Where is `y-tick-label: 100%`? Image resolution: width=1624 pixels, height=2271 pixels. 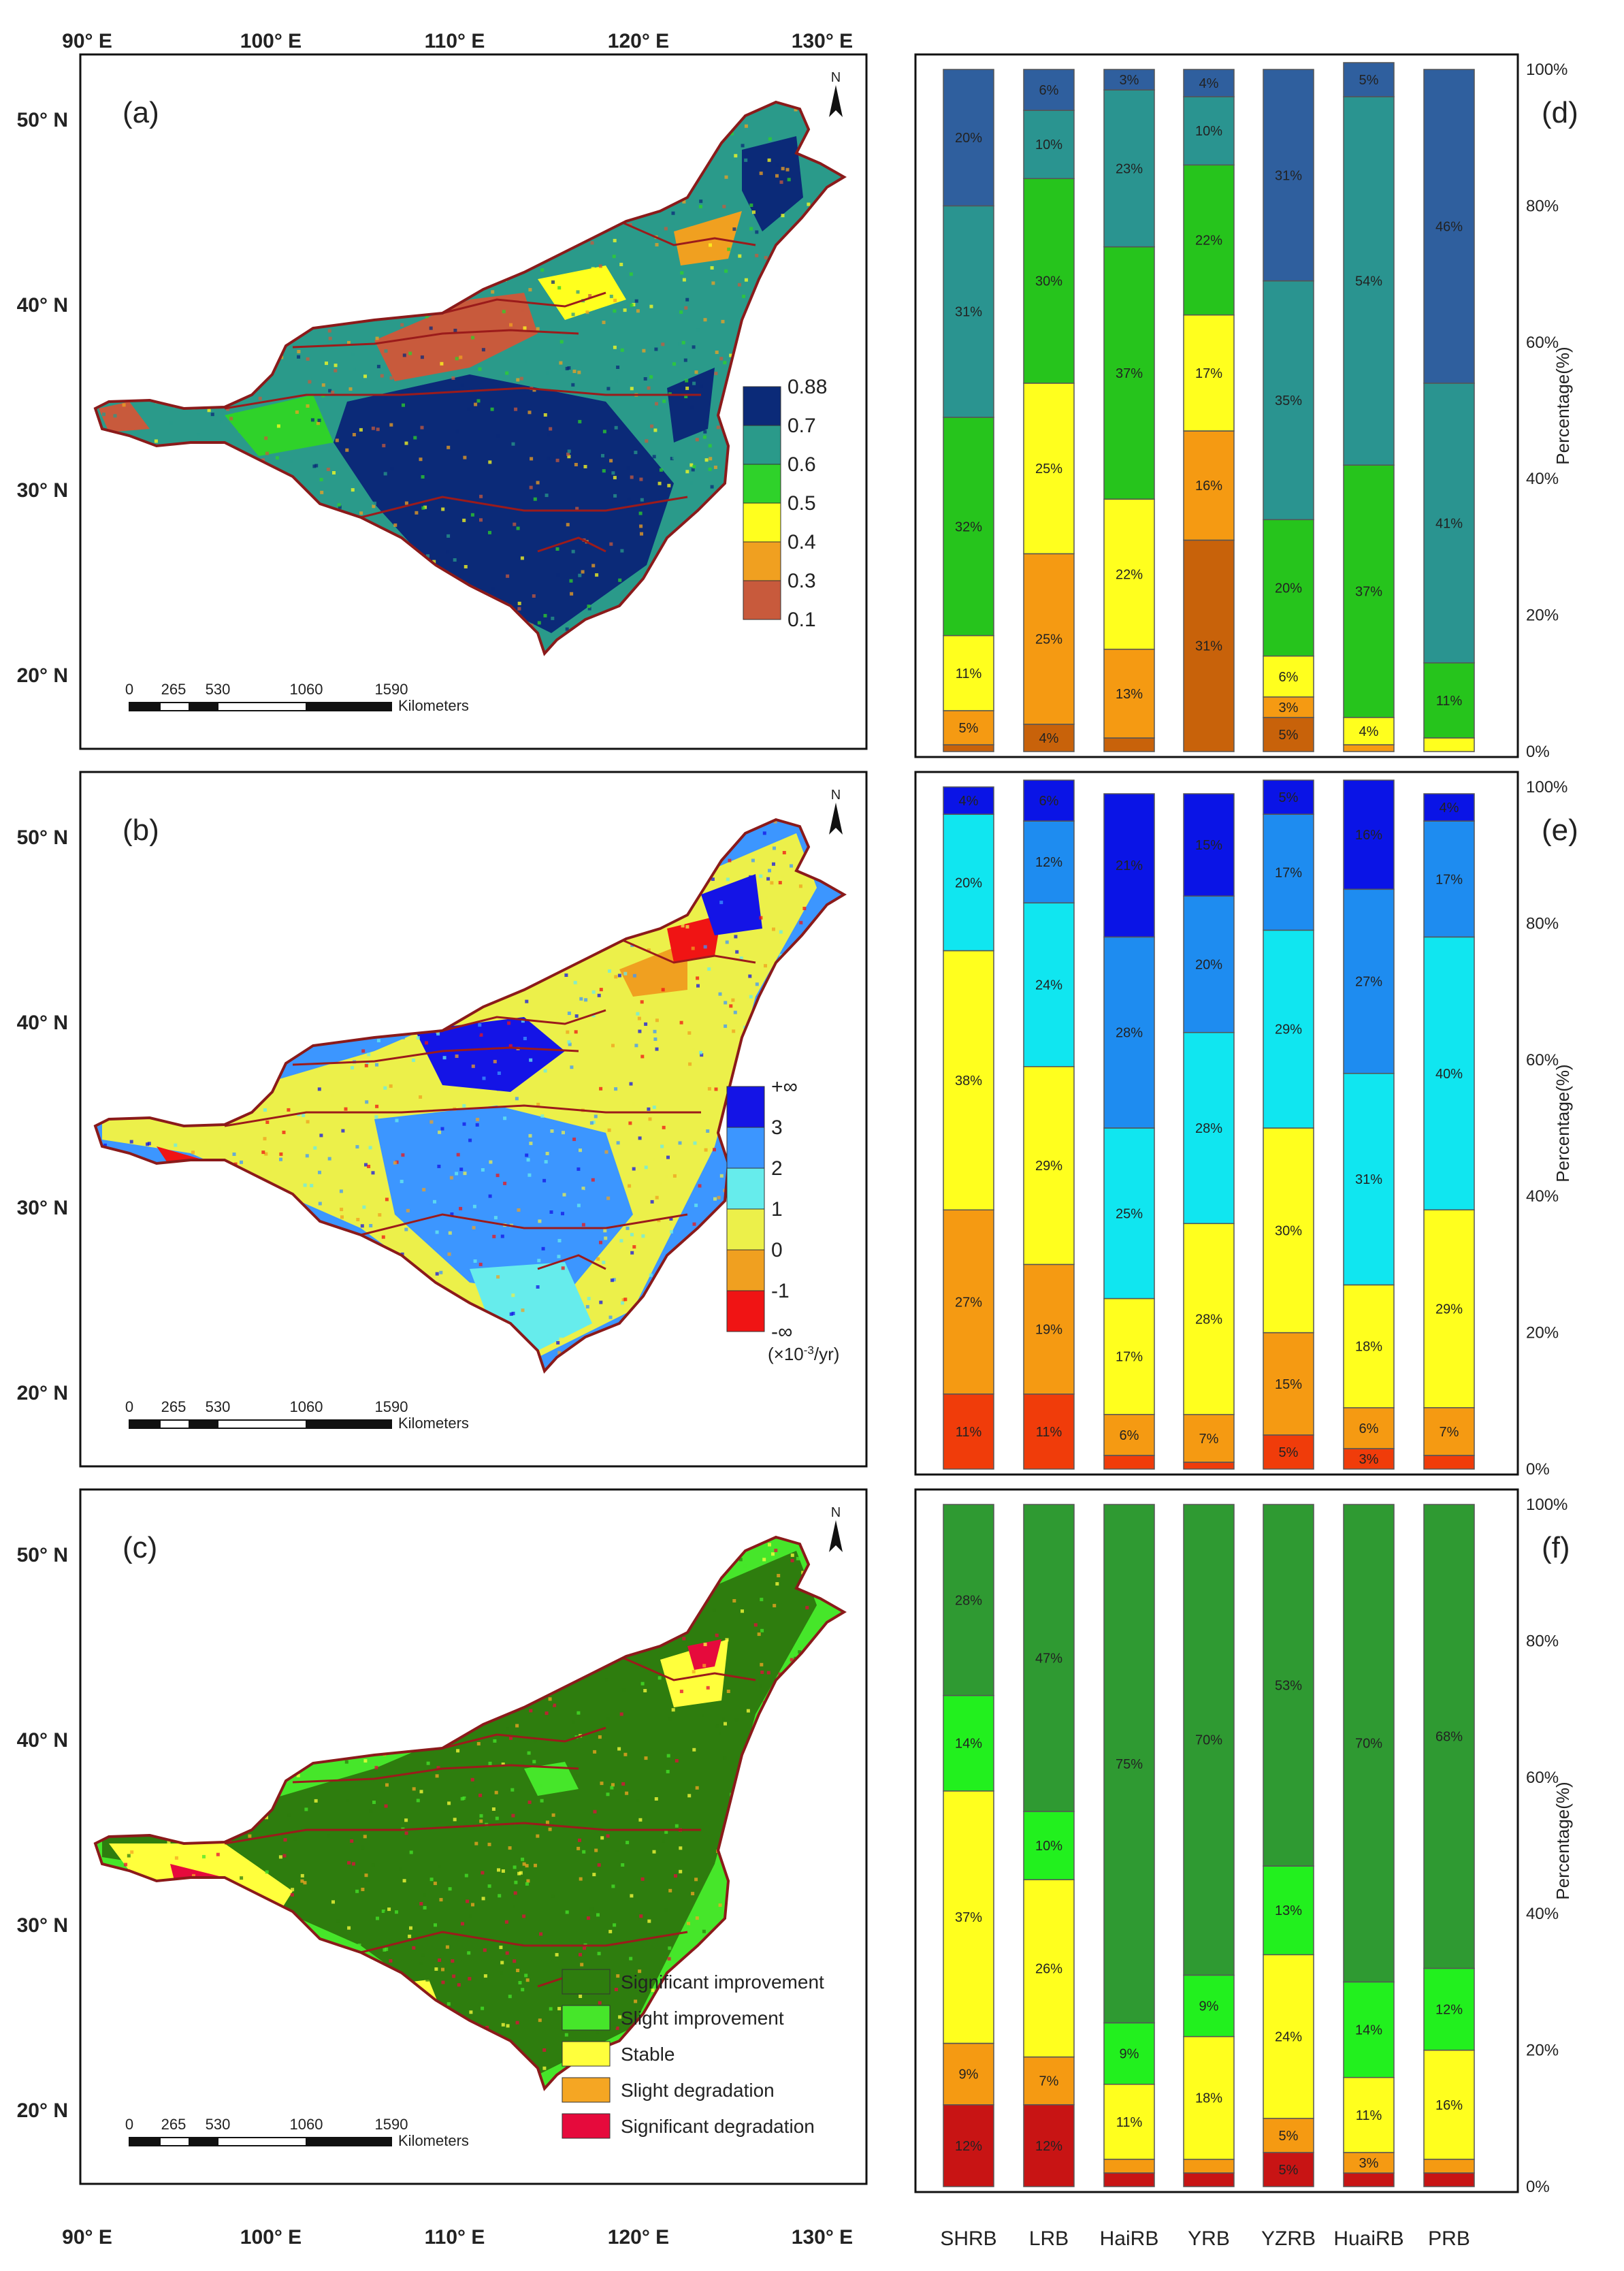
y-tick-label: 100% is located at coordinates (1547, 1505).